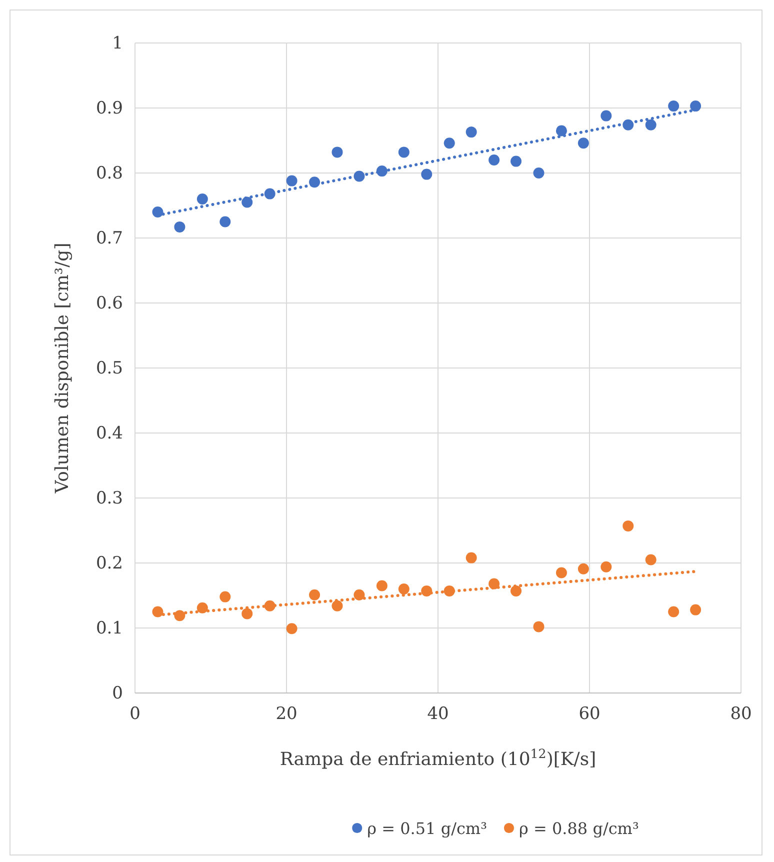 The height and width of the screenshot is (862, 774). I want to click on y-axis-title: Volumen disponible [cm³/g], so click(62, 368).